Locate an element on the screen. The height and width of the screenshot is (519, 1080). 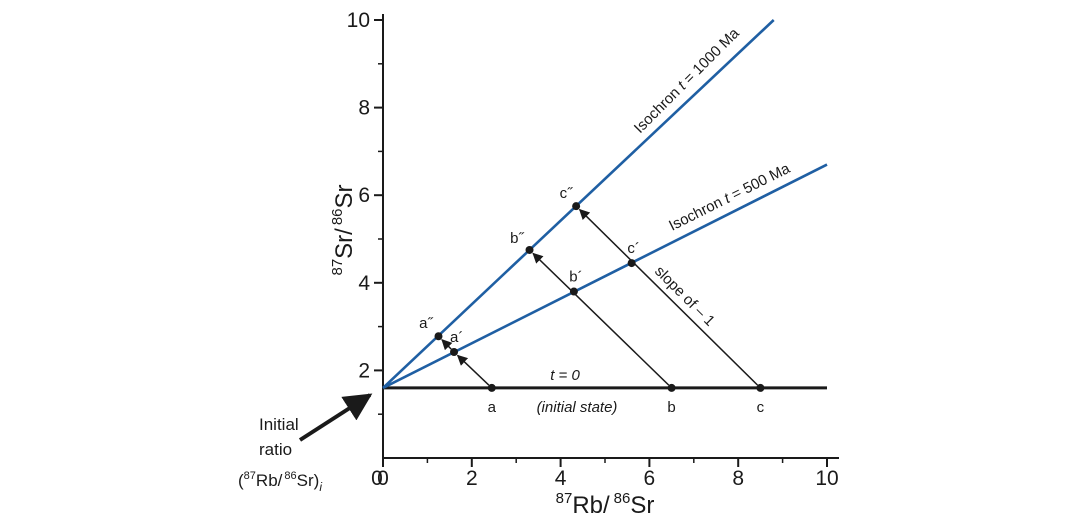
y-tick-label-10: 10 is located at coordinates (358, 20).